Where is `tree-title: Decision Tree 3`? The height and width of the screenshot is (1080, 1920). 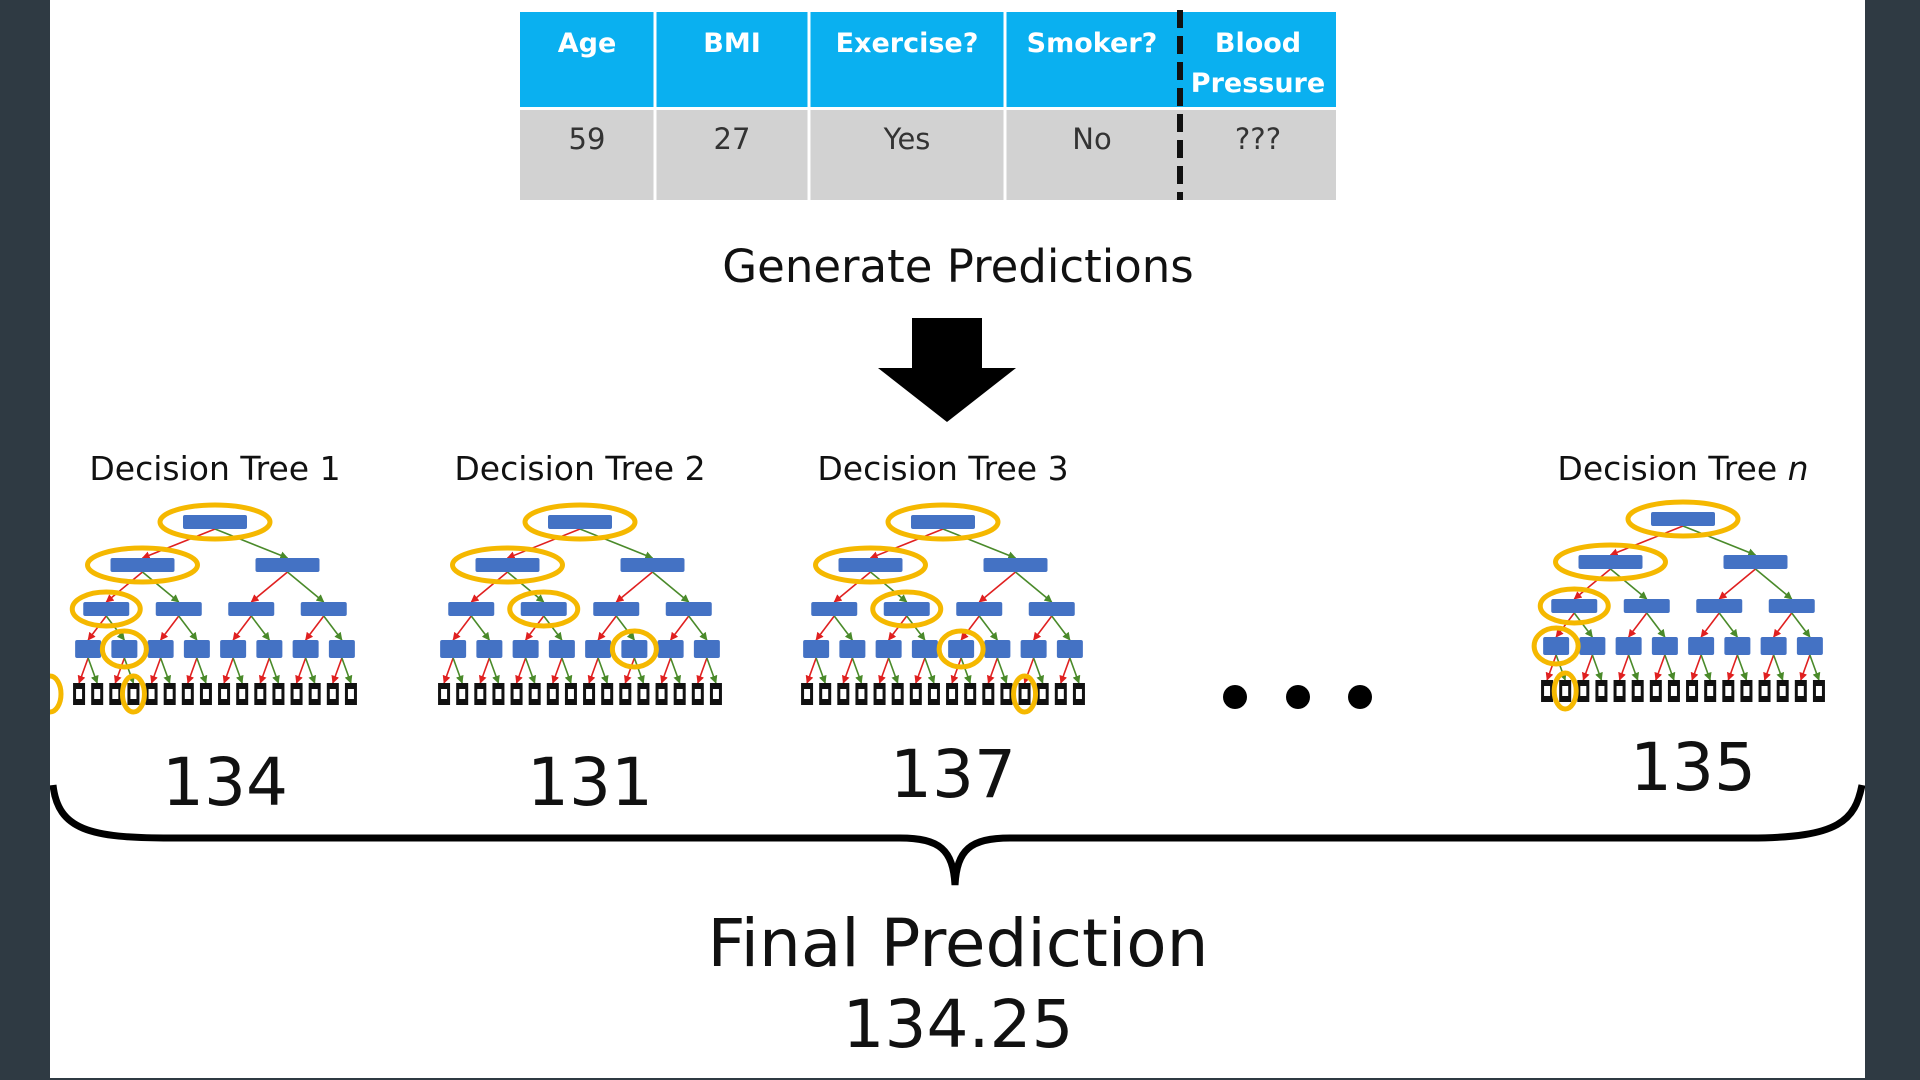
tree-title: Decision Tree 3 is located at coordinates (942, 468).